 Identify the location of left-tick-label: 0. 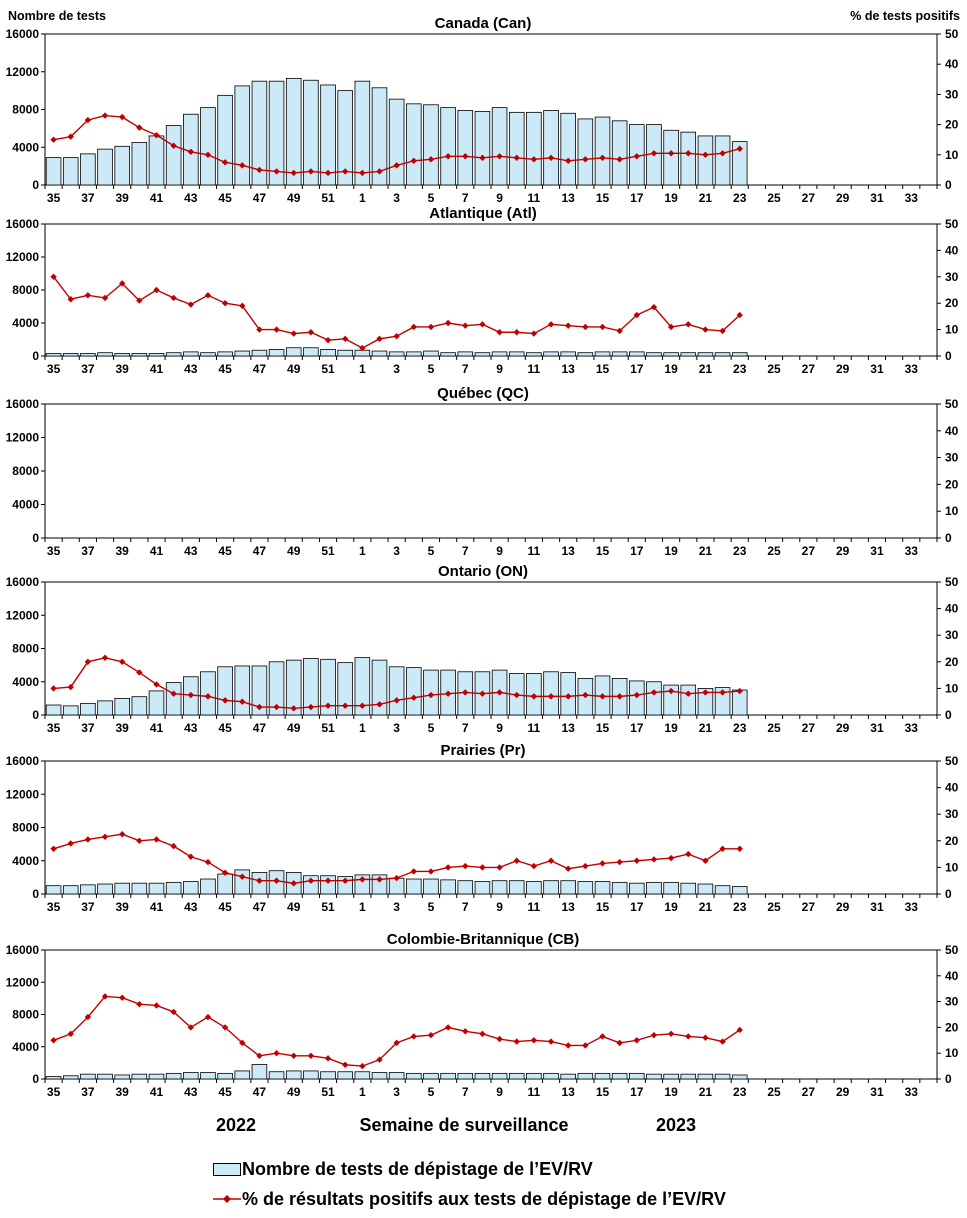
(35, 538).